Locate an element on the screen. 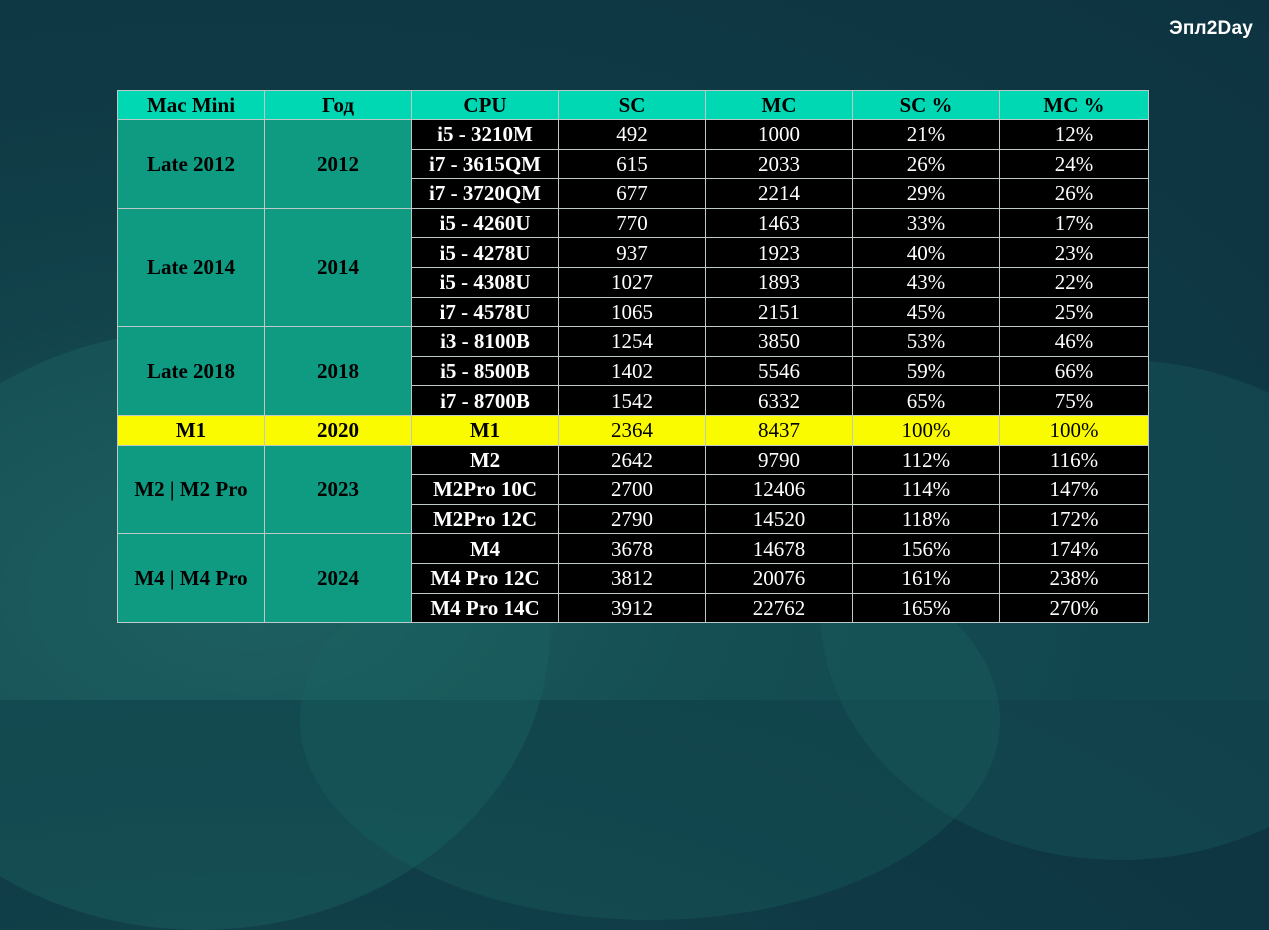 This screenshot has height=930, width=1269. cpu-cell: M4 Pro 12C is located at coordinates (485, 578).